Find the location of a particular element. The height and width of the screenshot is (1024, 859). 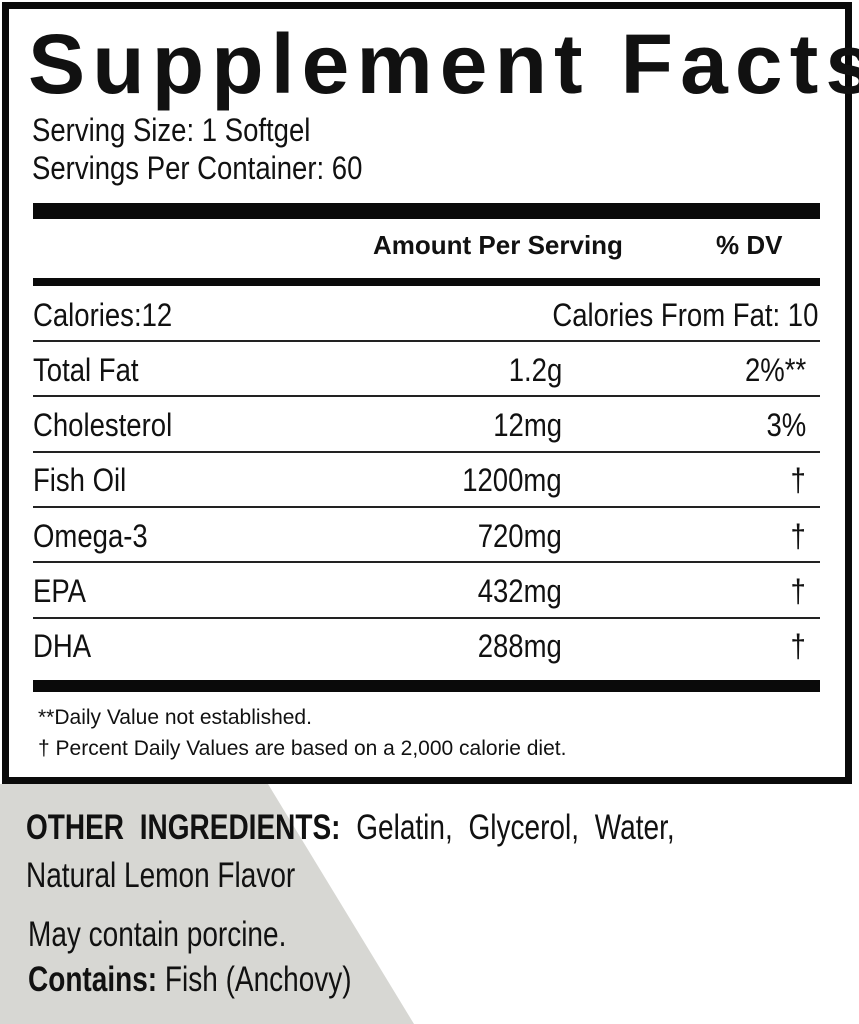

serving-size: Serving Size: 1 Softgel is located at coordinates (171, 130).